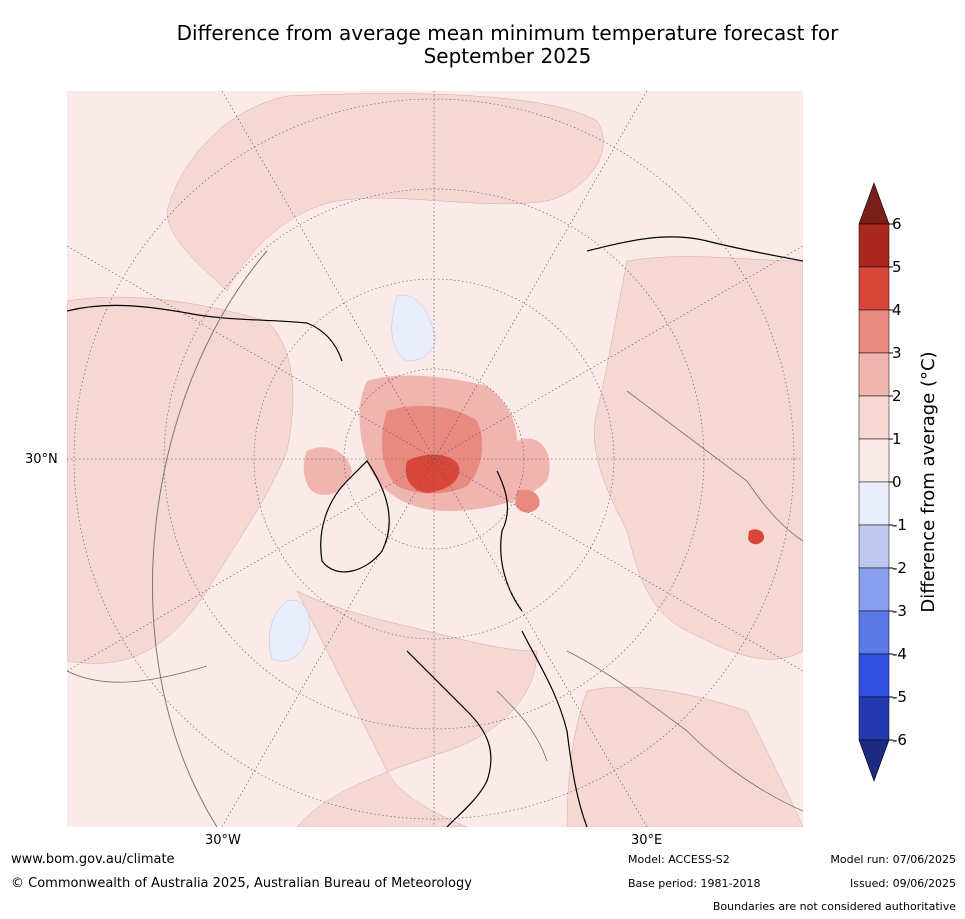  What do you see at coordinates (897, 267) in the screenshot?
I see `colorbar-tick-label: 5` at bounding box center [897, 267].